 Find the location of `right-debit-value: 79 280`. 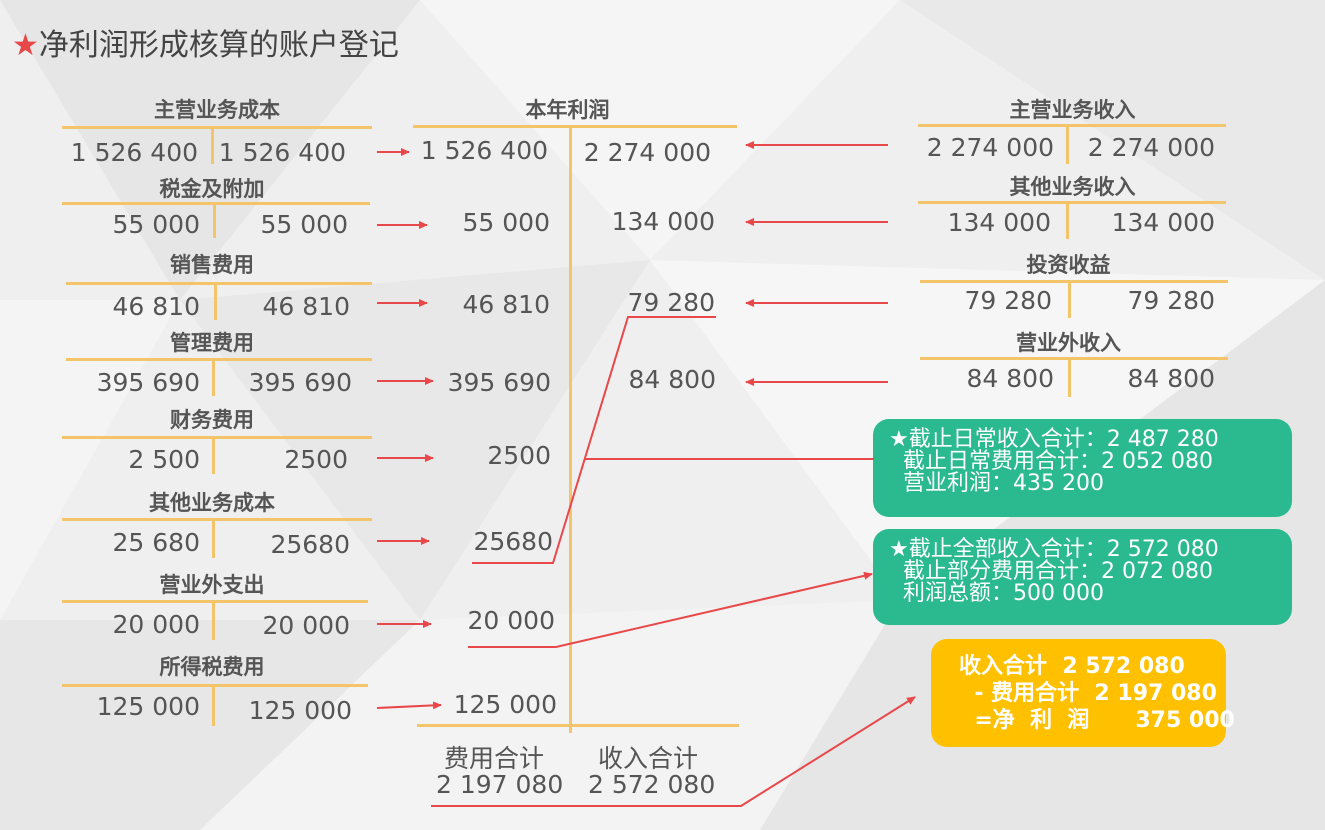

right-debit-value: 79 280 is located at coordinates (1008, 300).